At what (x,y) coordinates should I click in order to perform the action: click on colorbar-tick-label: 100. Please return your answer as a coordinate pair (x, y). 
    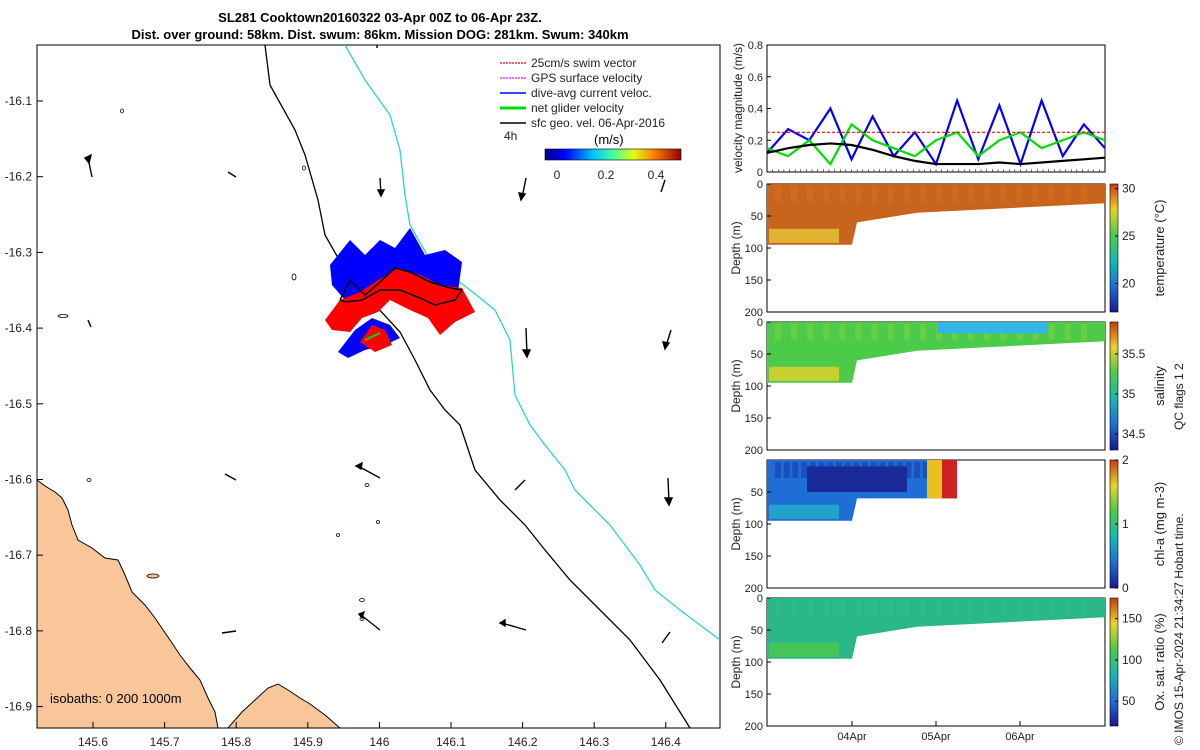
    Looking at the image, I should click on (1132, 660).